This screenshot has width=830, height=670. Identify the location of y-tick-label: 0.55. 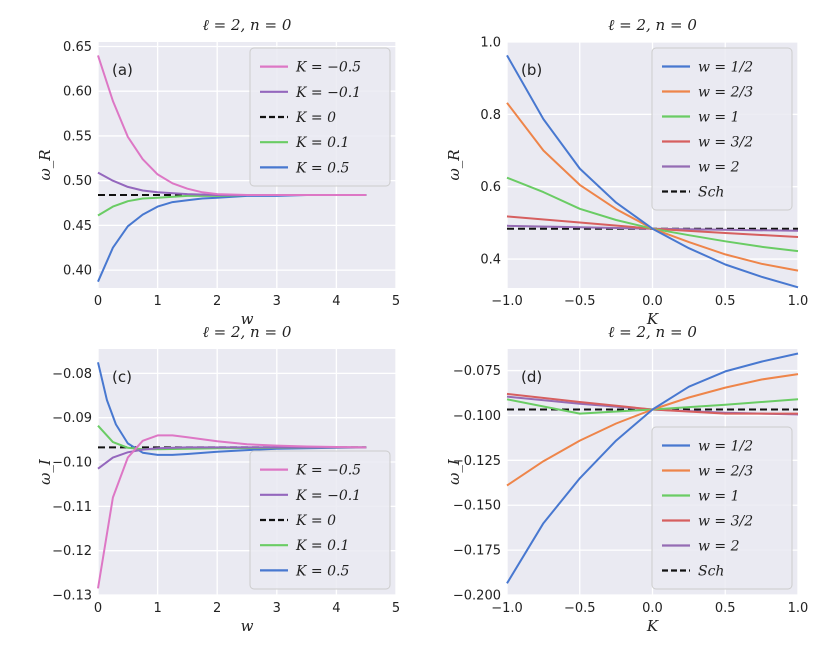
(77, 136).